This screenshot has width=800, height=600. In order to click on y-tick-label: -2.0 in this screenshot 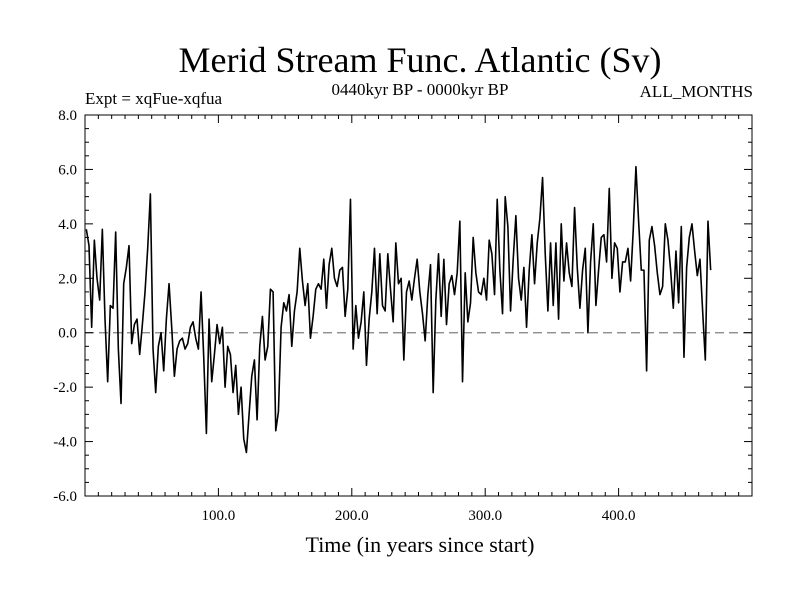, I will do `click(65, 388)`.